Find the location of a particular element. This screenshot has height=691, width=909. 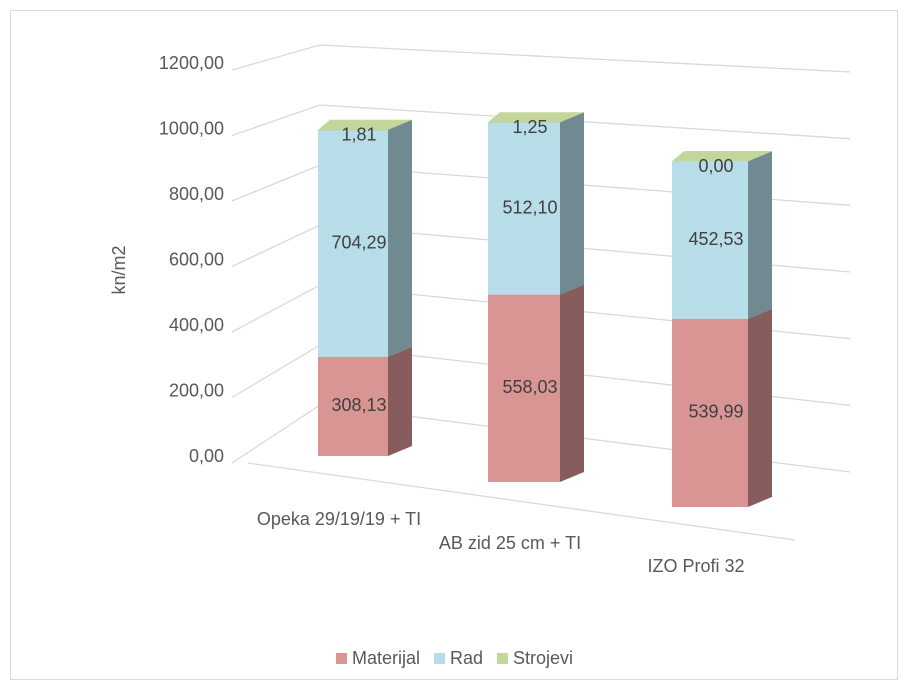

legend-label: Strojevi is located at coordinates (543, 658).